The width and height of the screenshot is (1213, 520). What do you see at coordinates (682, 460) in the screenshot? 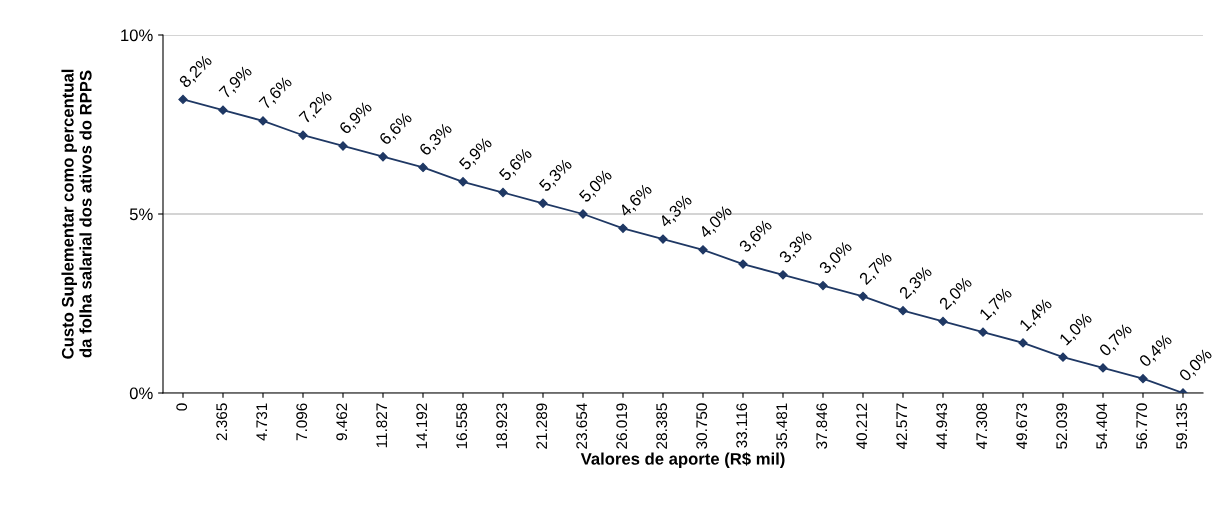
I see `x-axis-title: Valores de aporte (R$ mil)` at bounding box center [682, 460].